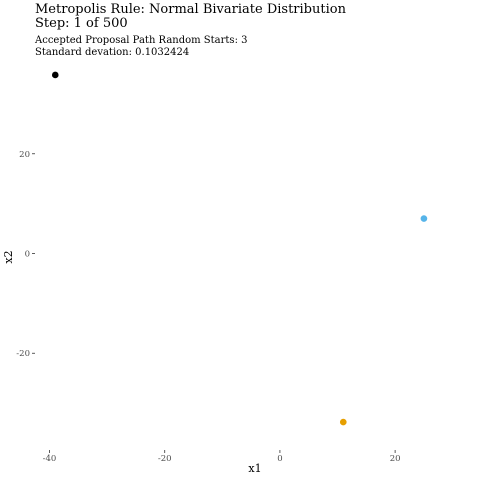  What do you see at coordinates (165, 459) in the screenshot?
I see `x-tick-label: -20` at bounding box center [165, 459].